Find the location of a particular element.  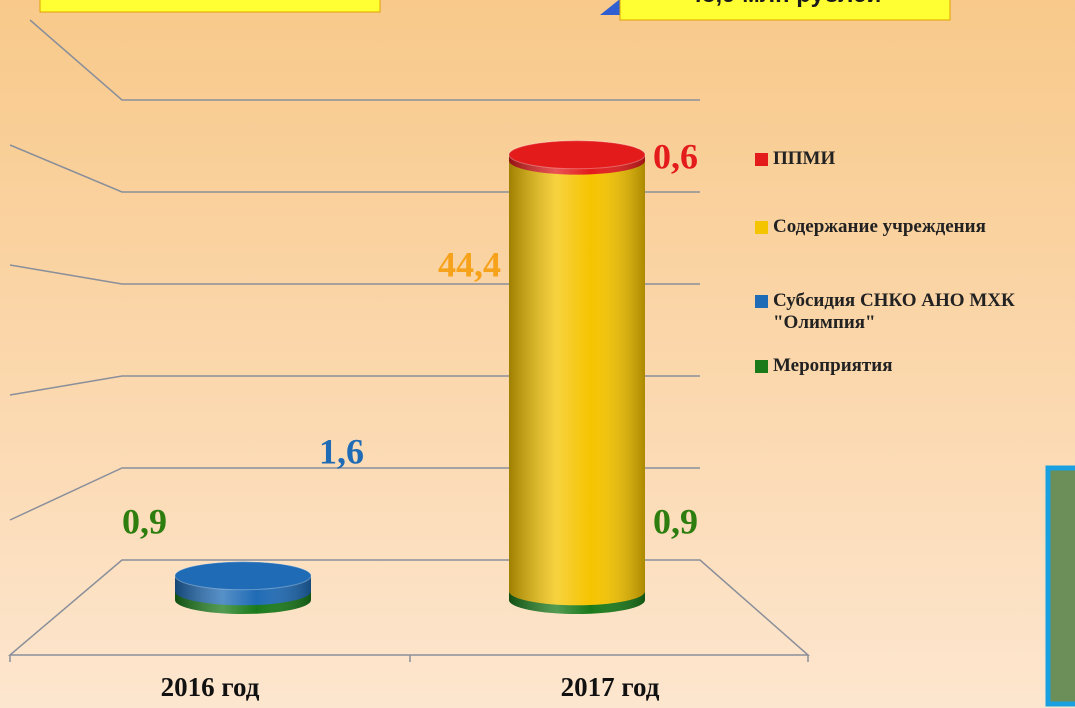

data-label: 0,6 is located at coordinates (675, 156).